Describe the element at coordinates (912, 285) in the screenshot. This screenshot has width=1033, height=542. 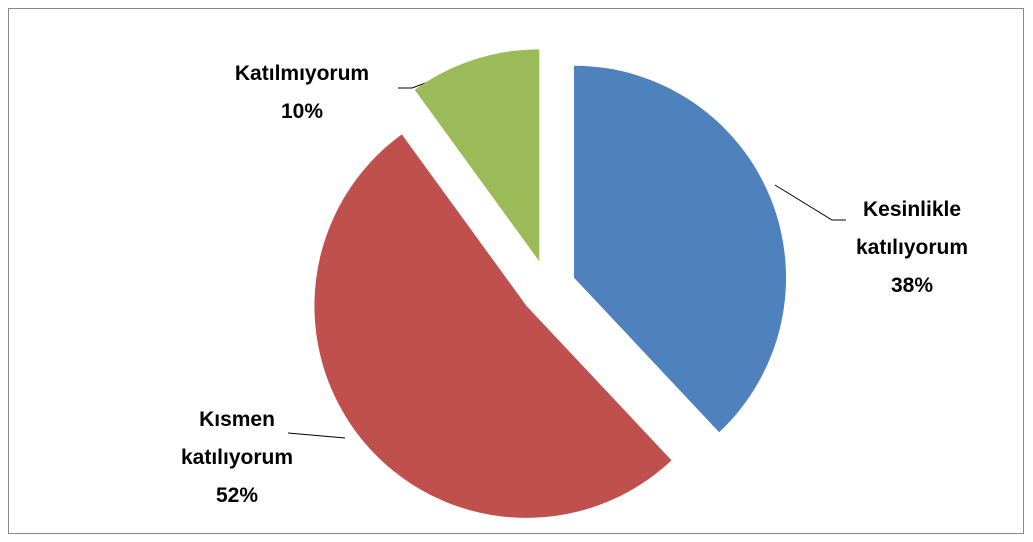
I see `value-label: 38%` at that location.